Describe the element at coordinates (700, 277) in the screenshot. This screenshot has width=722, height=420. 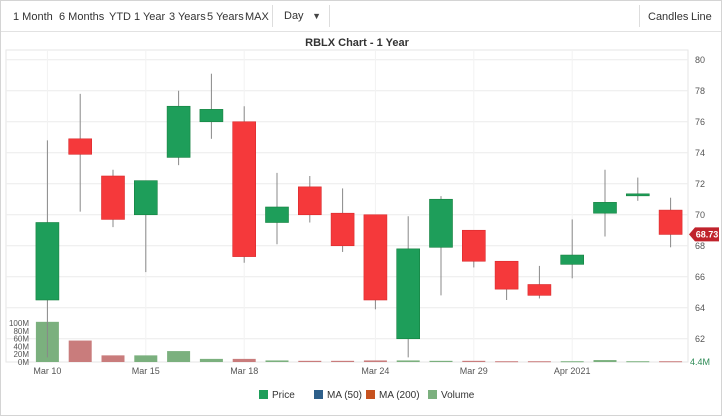
I see `price-tick-label: 66` at that location.